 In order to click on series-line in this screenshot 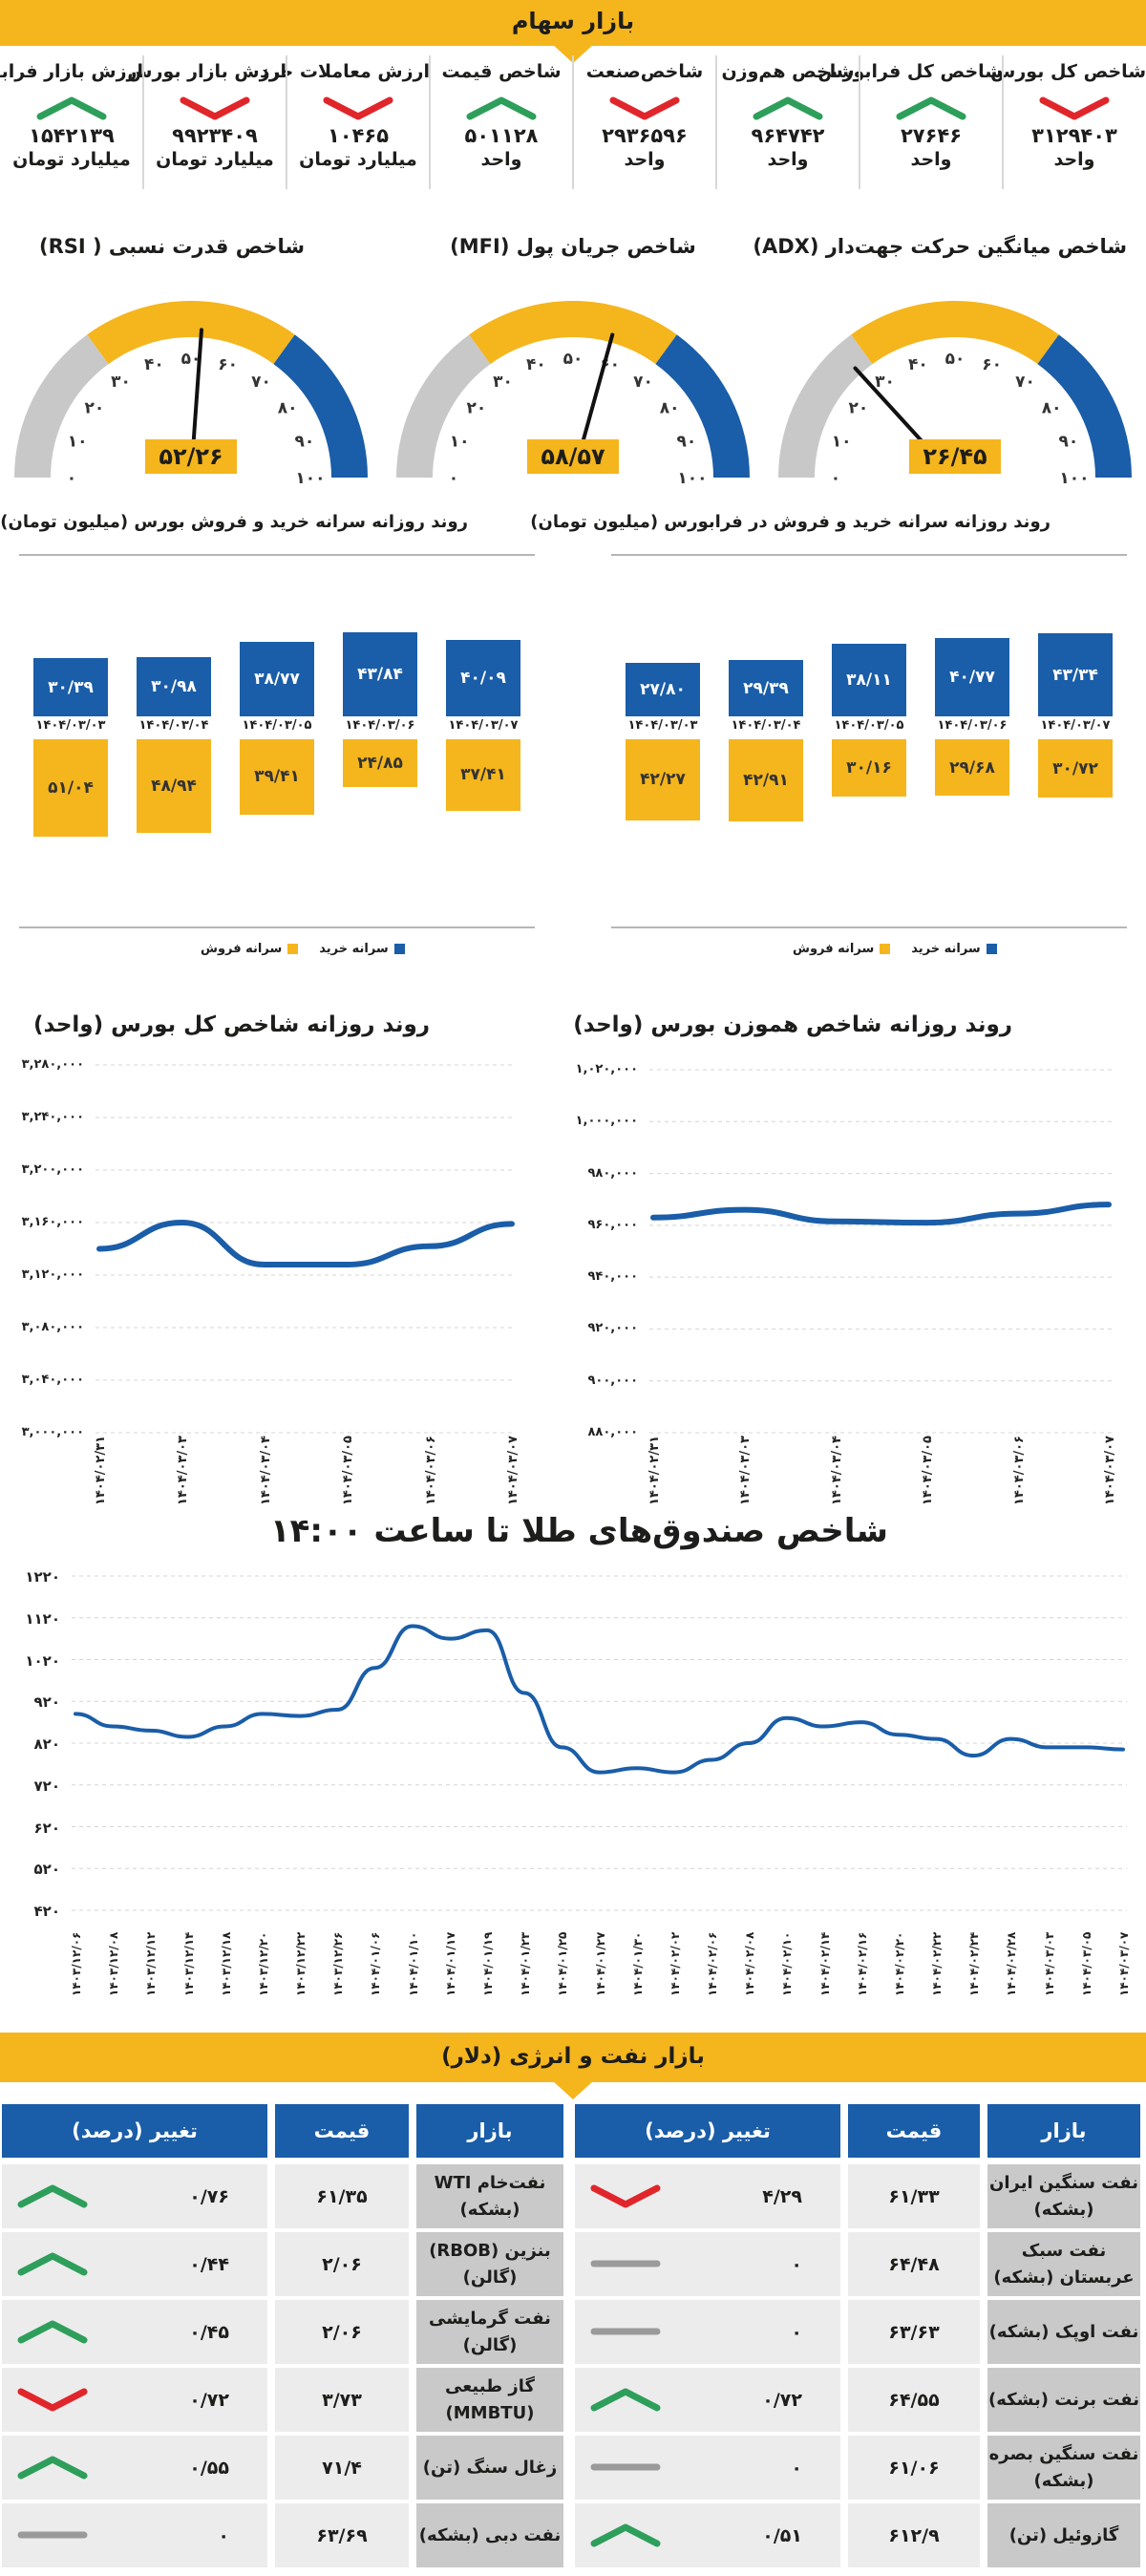, I will do `click(305, 1243)`.